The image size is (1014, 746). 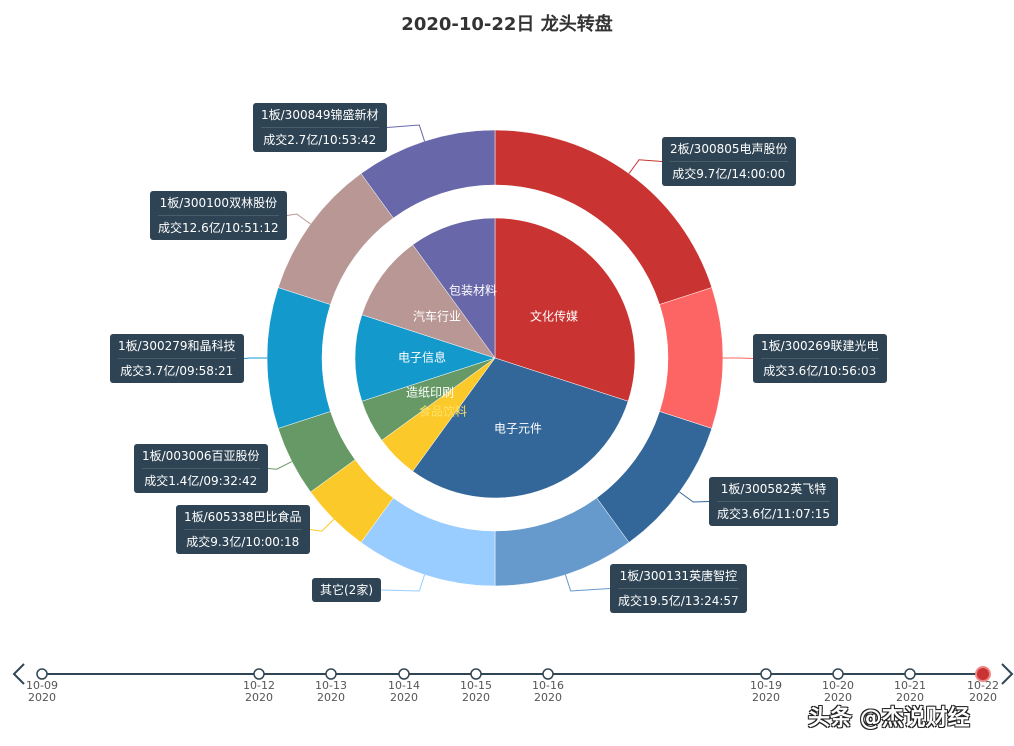 What do you see at coordinates (678, 601) in the screenshot?
I see `stock-label-volume: 成交19.5亿/13:24:57` at bounding box center [678, 601].